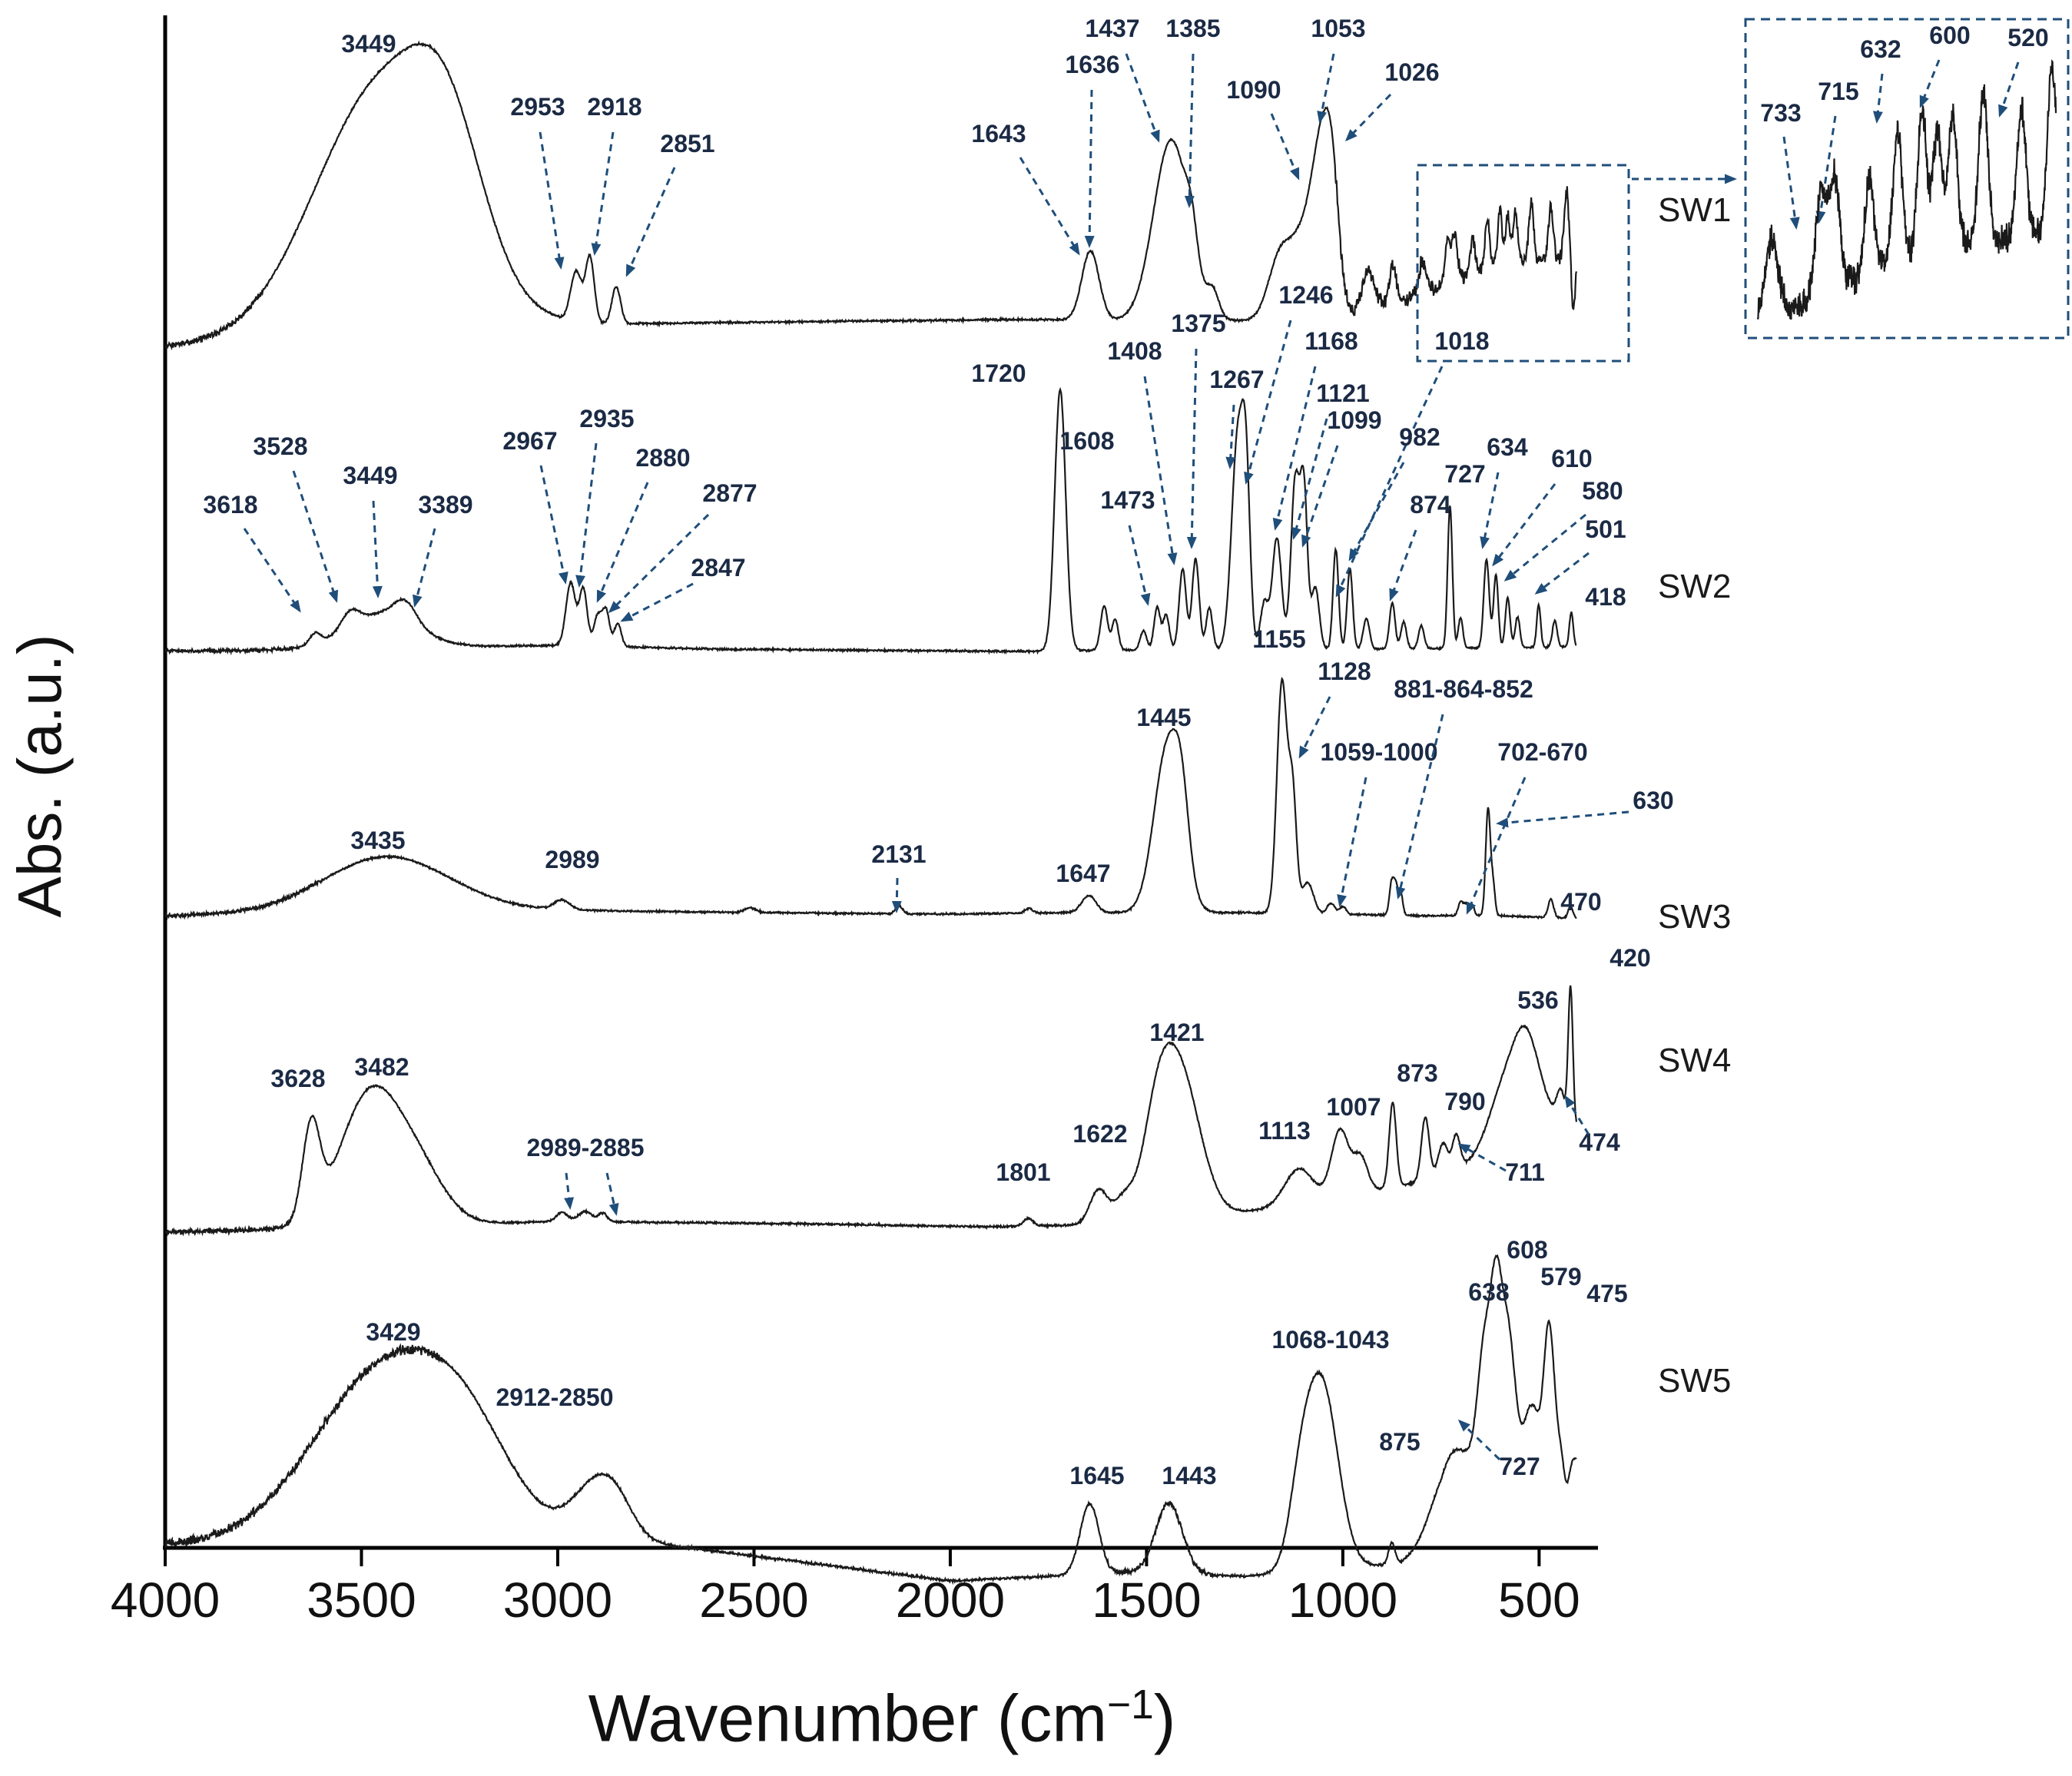 The image size is (2072, 1776). I want to click on peak-label: 2935, so click(606, 418).